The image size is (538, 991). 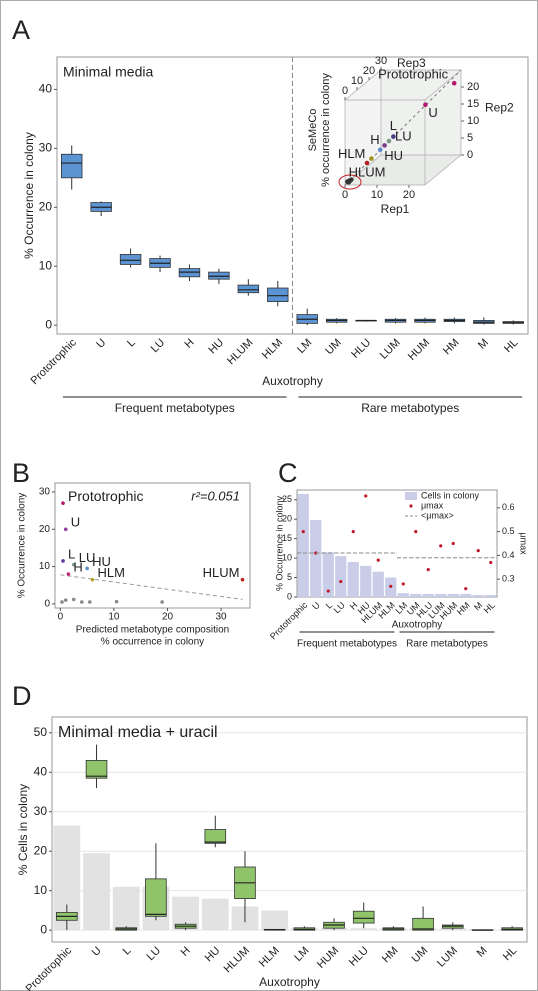 I want to click on y-tick-label: 0.3, so click(x=508, y=579).